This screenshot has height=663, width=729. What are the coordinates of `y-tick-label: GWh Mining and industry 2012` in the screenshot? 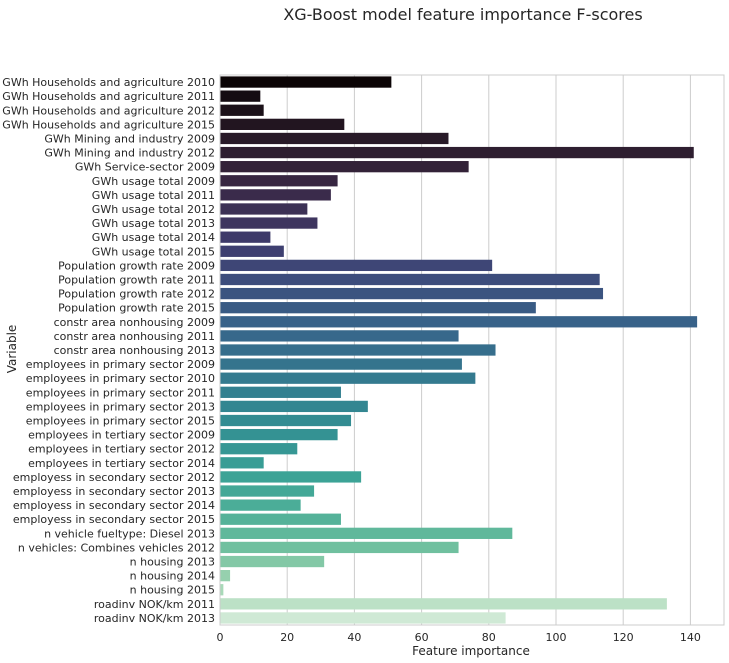 It's located at (129, 153).